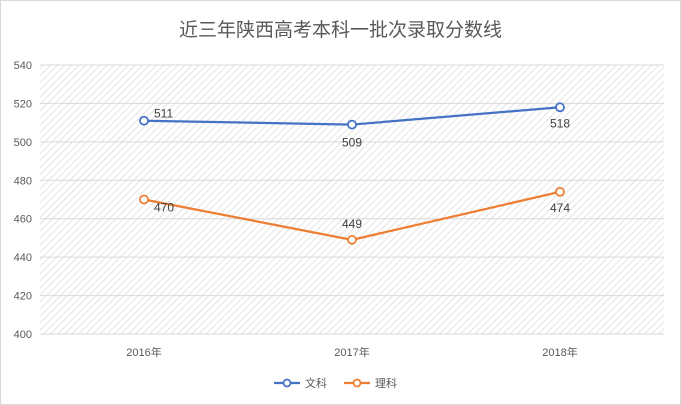 The width and height of the screenshot is (681, 405). Describe the element at coordinates (23, 297) in the screenshot. I see `y-tick-label: 420` at that location.